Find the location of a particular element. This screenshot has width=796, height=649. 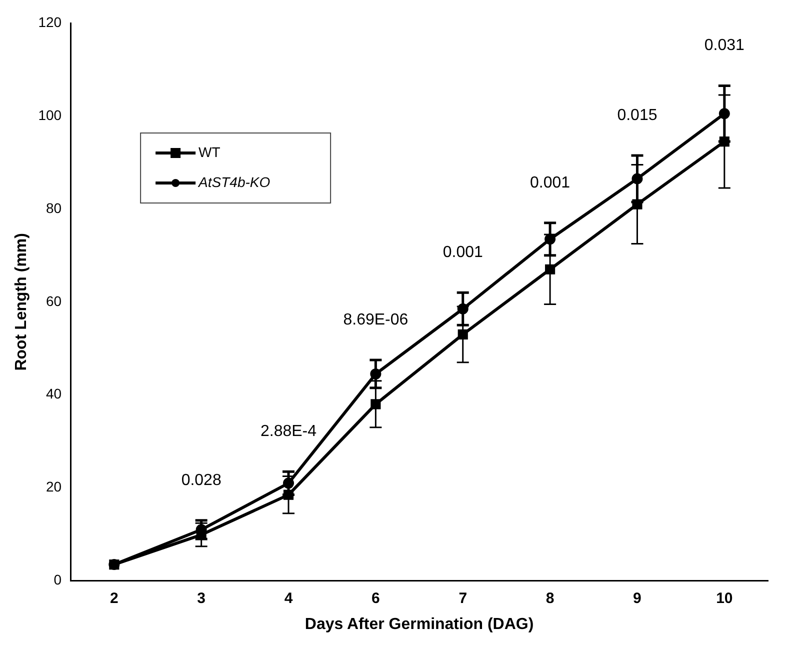

x-tick-label: 2 is located at coordinates (114, 598).